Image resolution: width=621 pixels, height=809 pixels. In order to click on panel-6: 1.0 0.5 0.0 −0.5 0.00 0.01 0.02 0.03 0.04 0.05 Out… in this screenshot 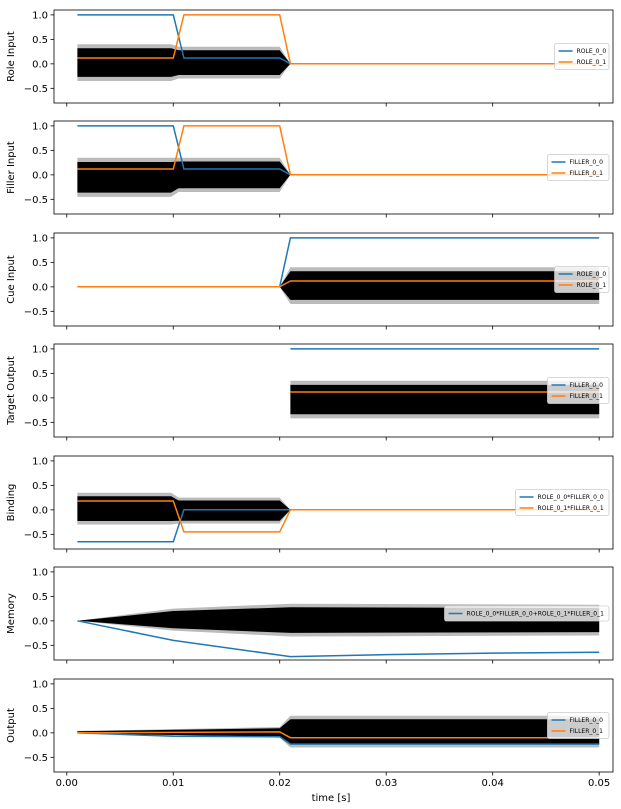, I will do `click(310, 733)`.